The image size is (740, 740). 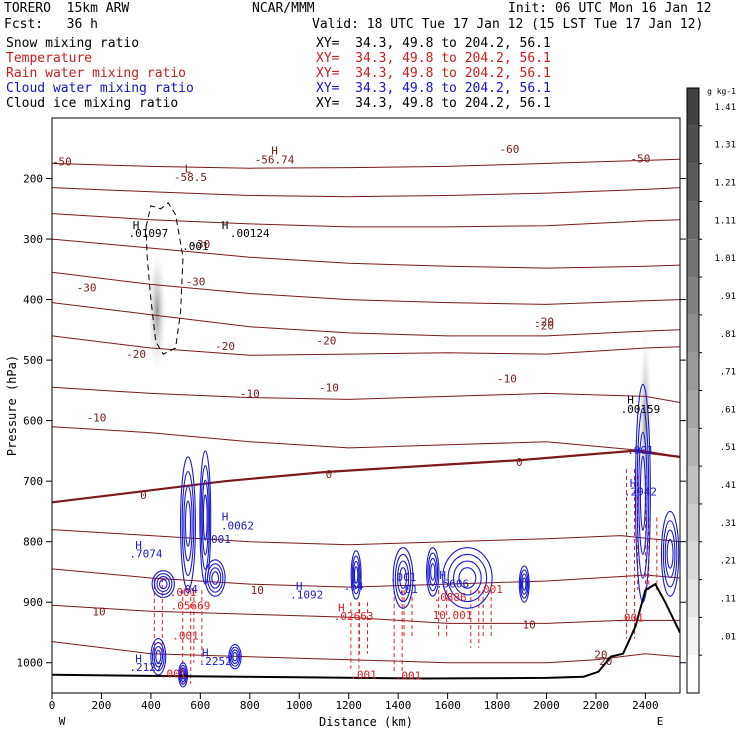 I want to click on legend-cloud-water: Cloud water mixing ratio, so click(x=100, y=88).